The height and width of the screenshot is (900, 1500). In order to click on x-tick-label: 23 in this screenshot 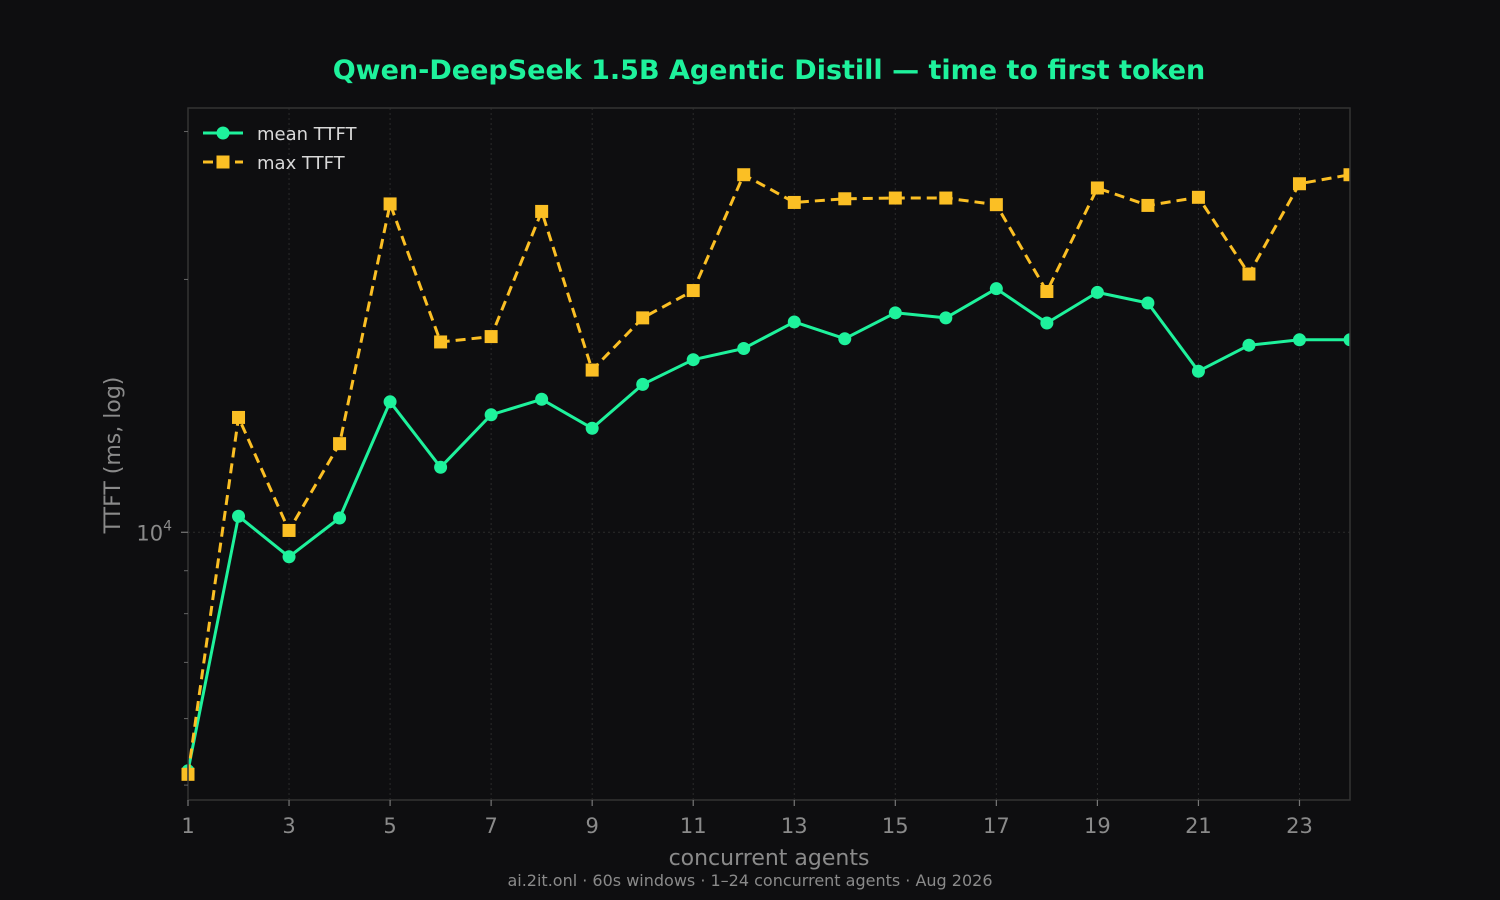, I will do `click(1299, 826)`.